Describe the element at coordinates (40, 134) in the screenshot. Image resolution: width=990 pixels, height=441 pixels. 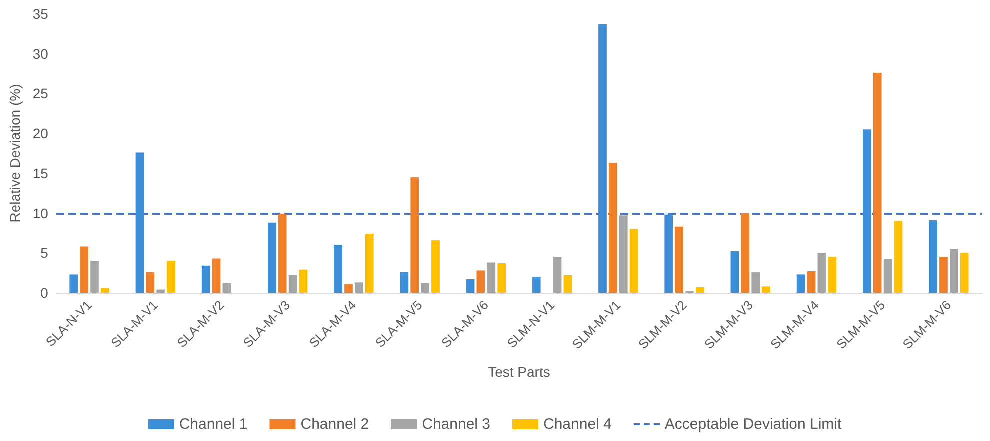
I see `y-tick-label: 20` at that location.